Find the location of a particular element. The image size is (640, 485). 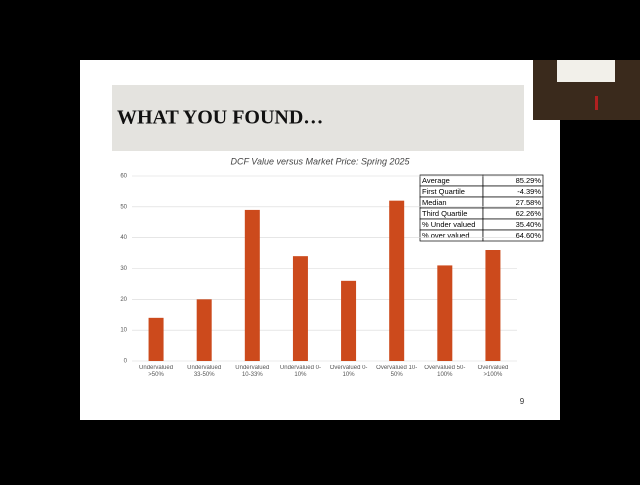

table-value: 85.29% is located at coordinates (529, 180).